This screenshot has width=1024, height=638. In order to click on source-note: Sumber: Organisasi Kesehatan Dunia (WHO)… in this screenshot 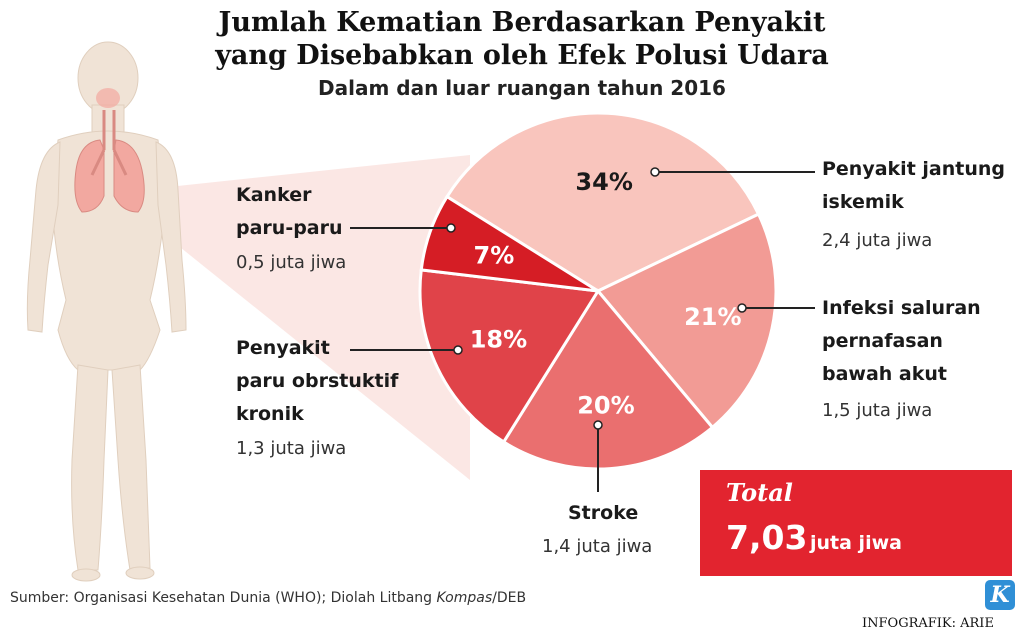, I will do `click(268, 598)`.